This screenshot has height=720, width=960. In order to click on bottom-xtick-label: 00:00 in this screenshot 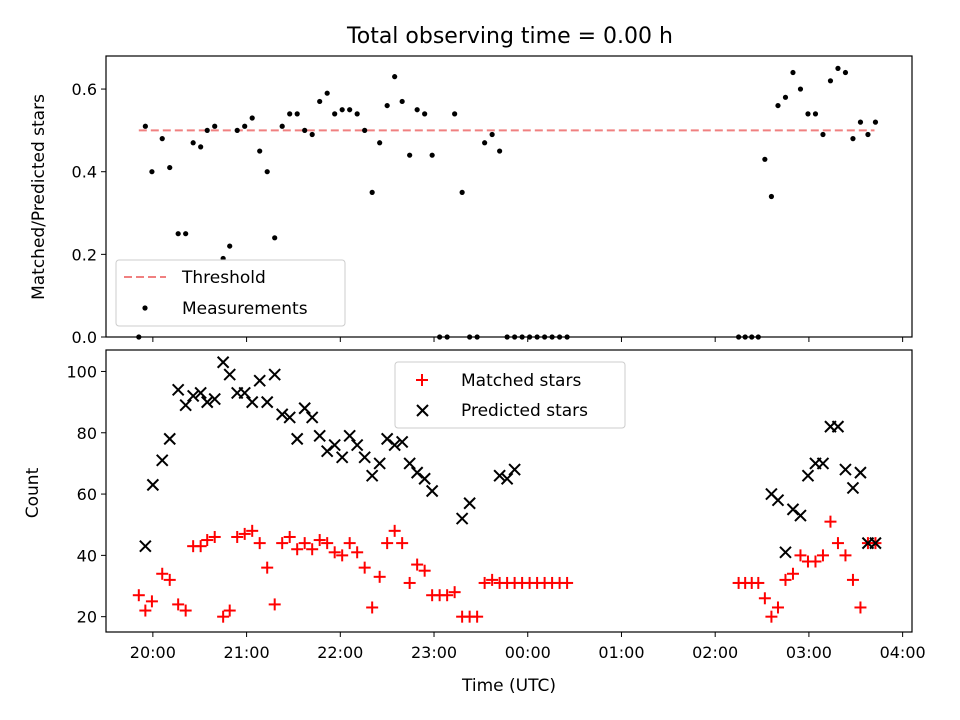, I will do `click(528, 652)`.